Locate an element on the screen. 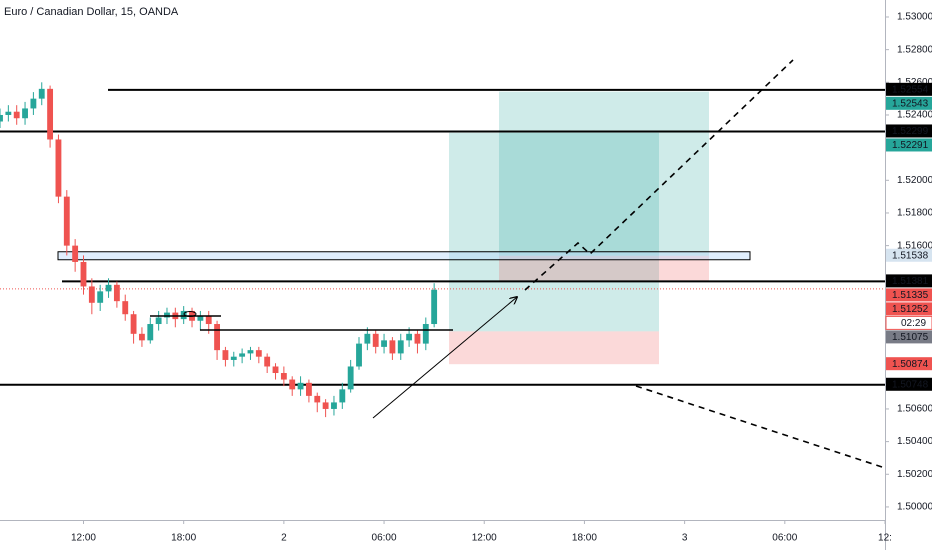  x-tick-label: 12: is located at coordinates (885, 538).